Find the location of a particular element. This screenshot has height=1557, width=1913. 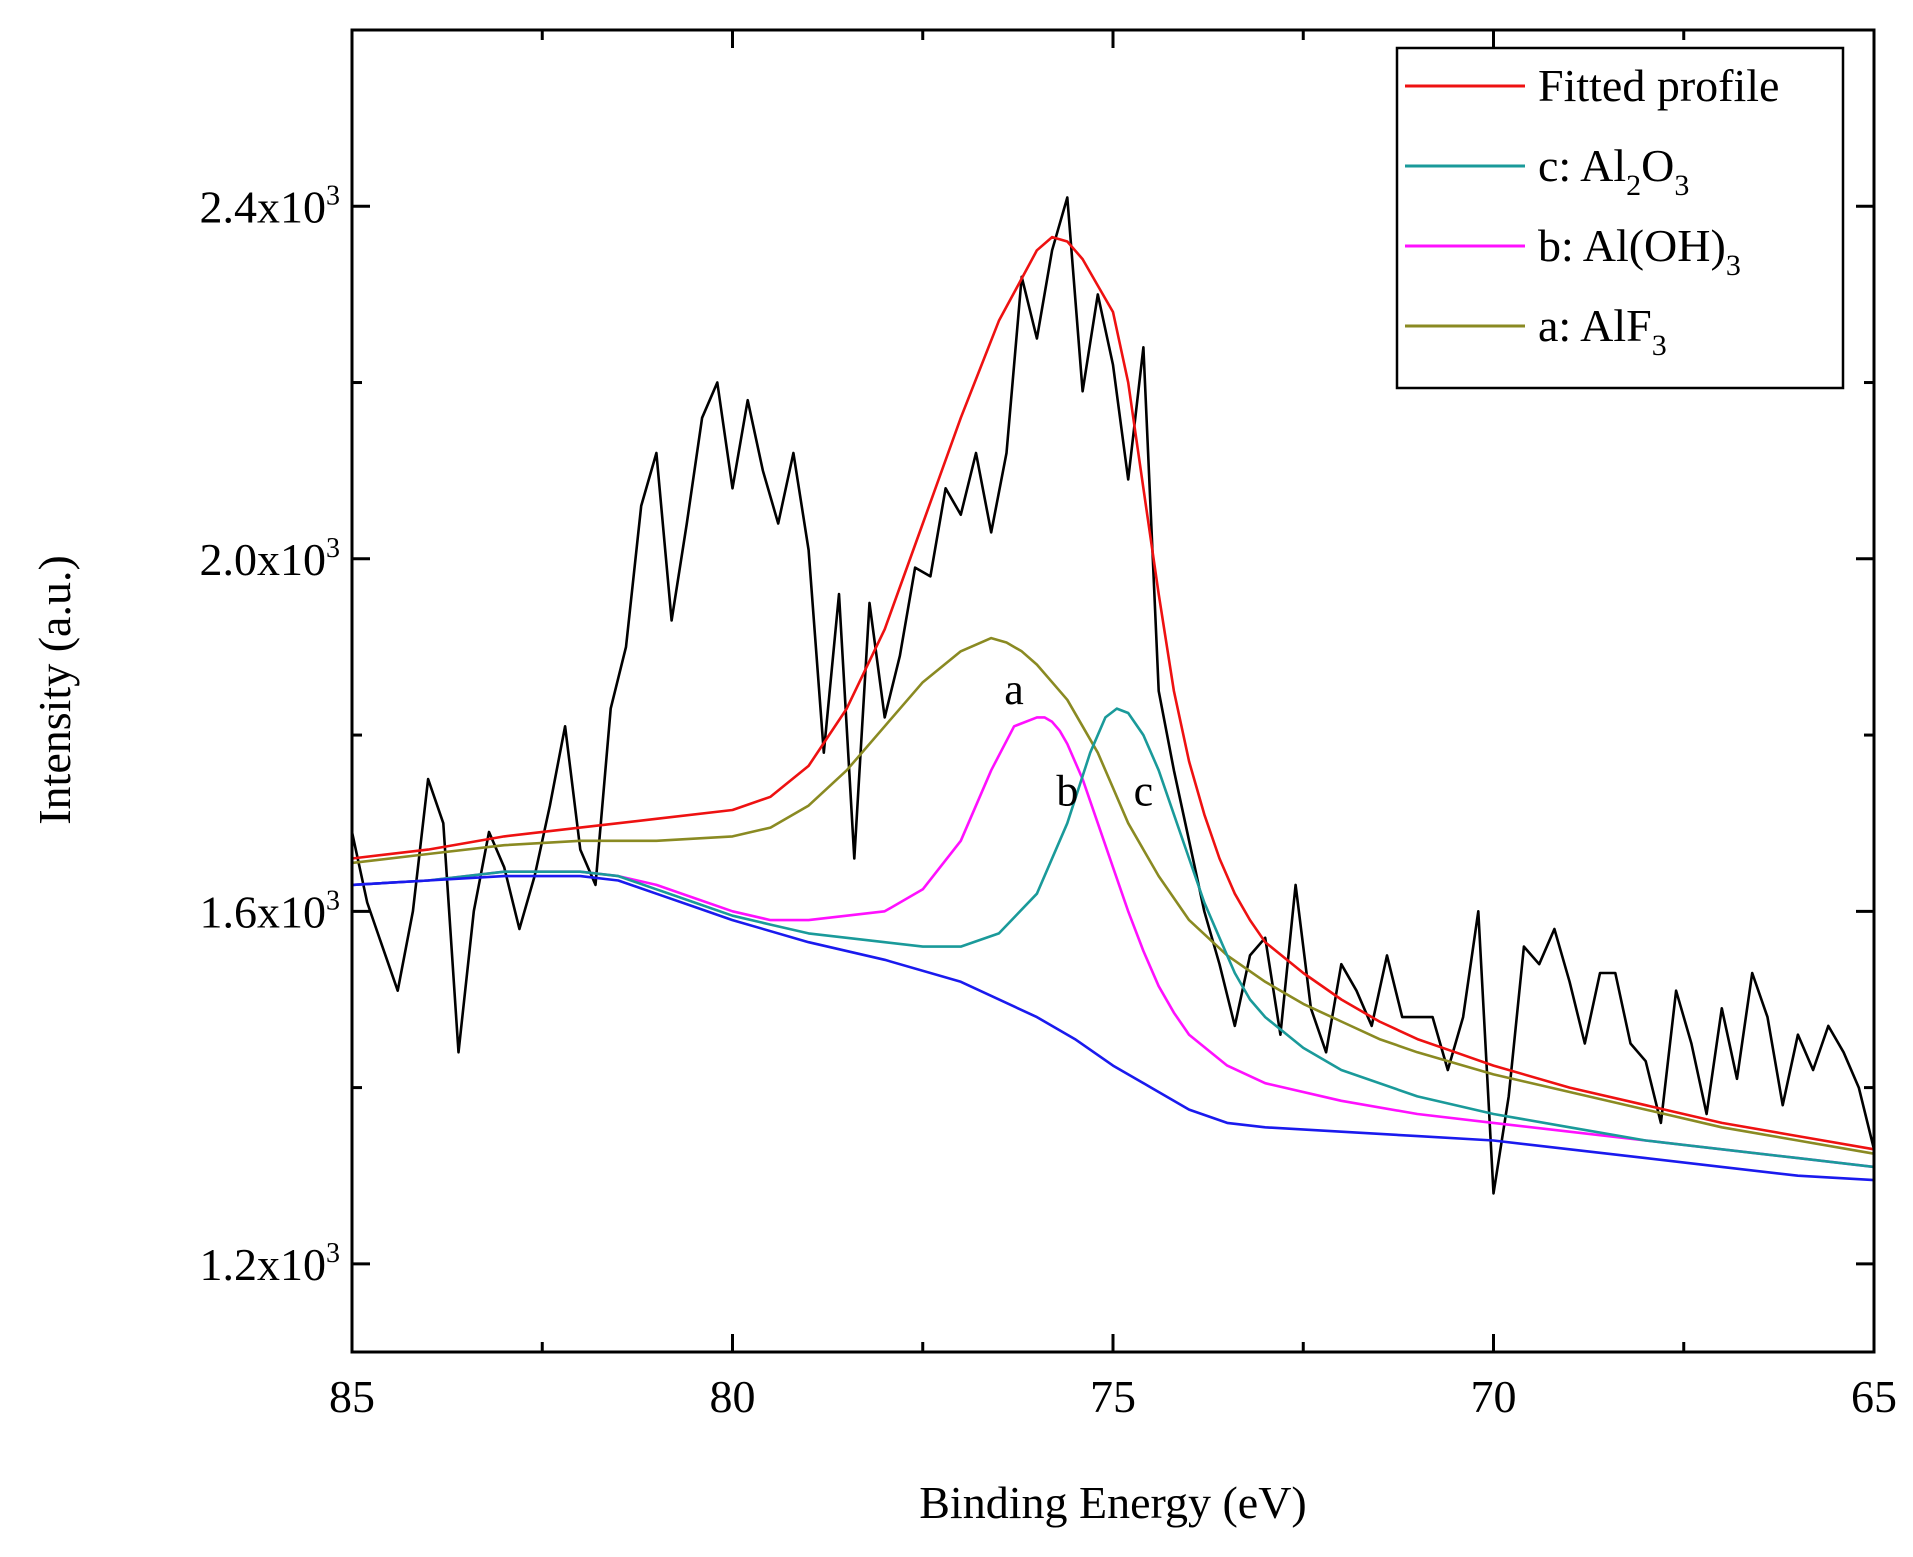

legend-box is located at coordinates (1620, 218).